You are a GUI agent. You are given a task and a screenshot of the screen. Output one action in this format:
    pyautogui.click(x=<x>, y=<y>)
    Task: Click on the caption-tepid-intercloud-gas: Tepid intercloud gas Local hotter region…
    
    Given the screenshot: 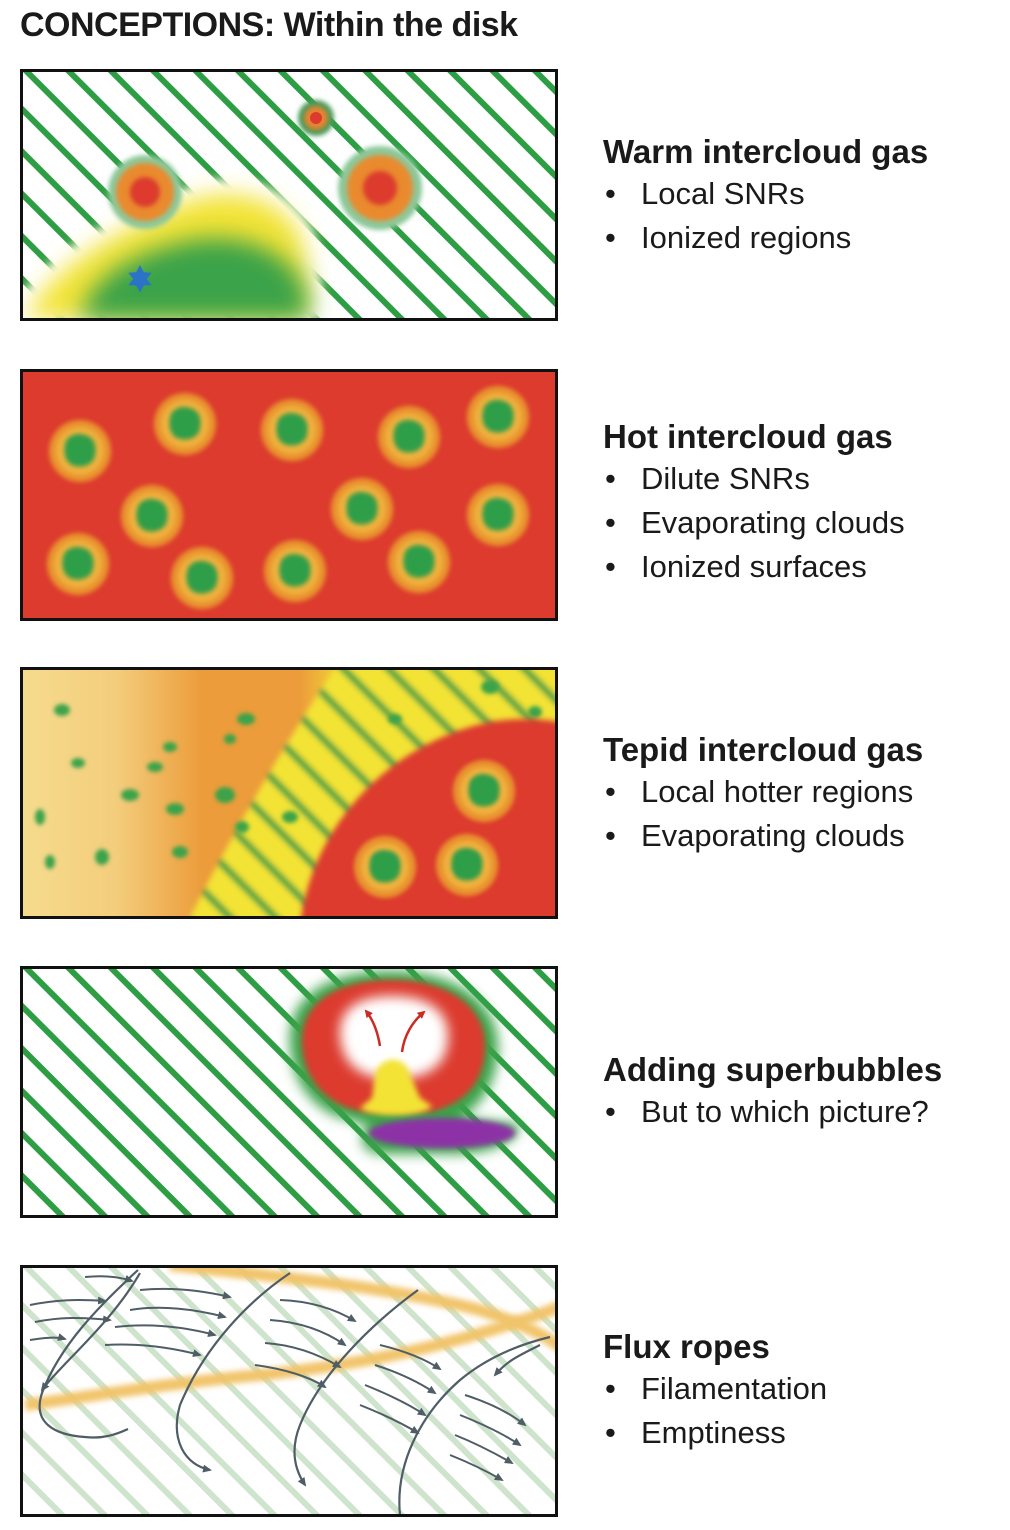 What is the action you would take?
    pyautogui.click(x=763, y=794)
    